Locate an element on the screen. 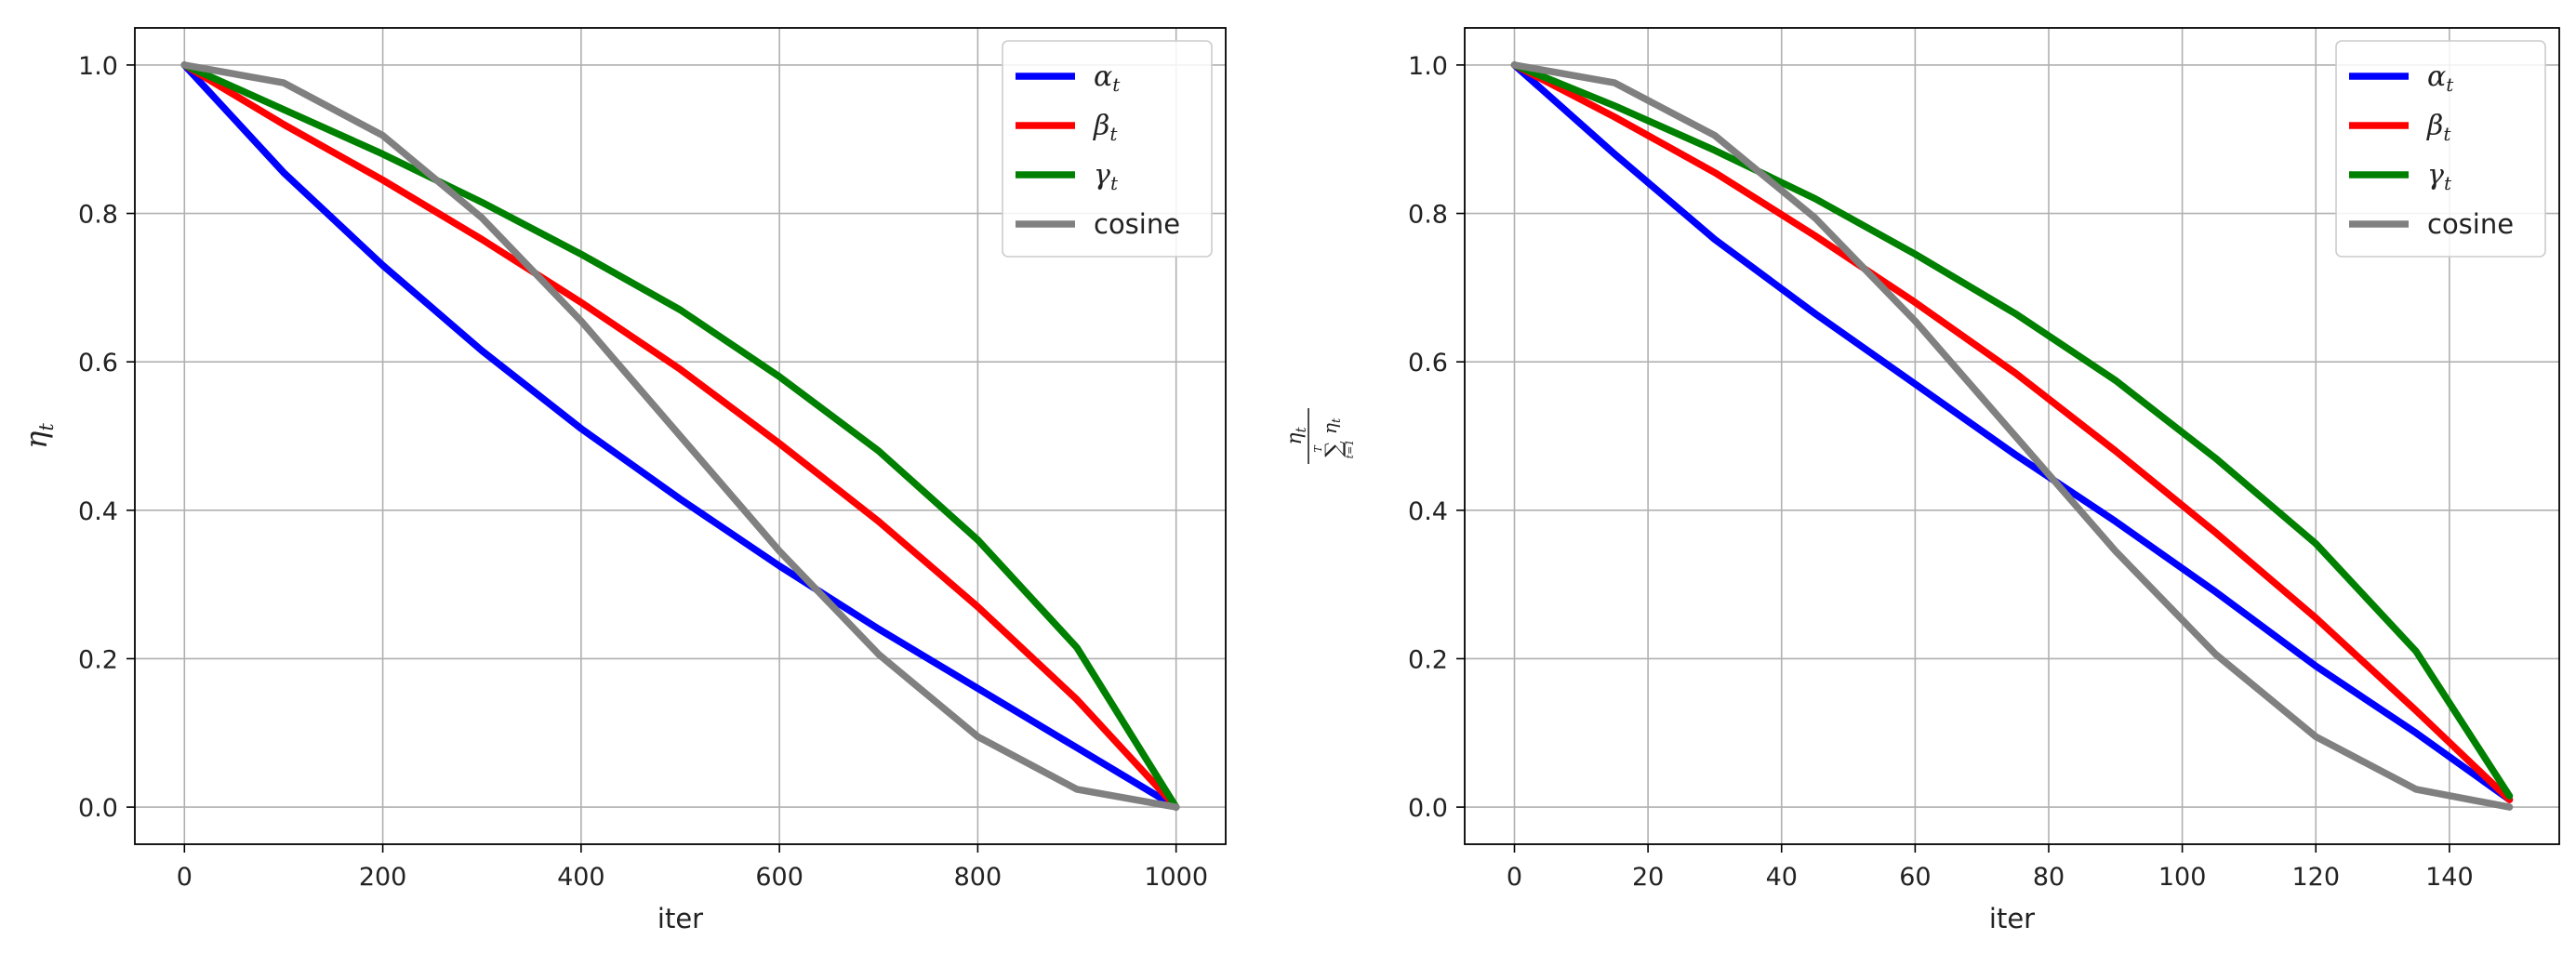 The width and height of the screenshot is (2576, 953). x-tick-label: 400 is located at coordinates (581, 878).